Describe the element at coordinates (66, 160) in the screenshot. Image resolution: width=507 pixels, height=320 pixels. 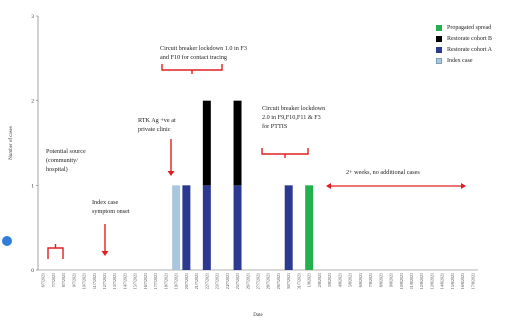
I see `annotation-potential-source: Potential source (community/ hospital)` at that location.